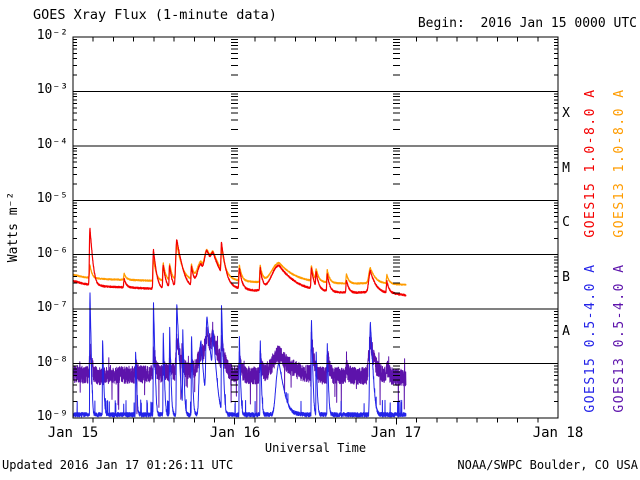  Describe the element at coordinates (566, 331) in the screenshot. I see `flux-class-a: A` at that location.